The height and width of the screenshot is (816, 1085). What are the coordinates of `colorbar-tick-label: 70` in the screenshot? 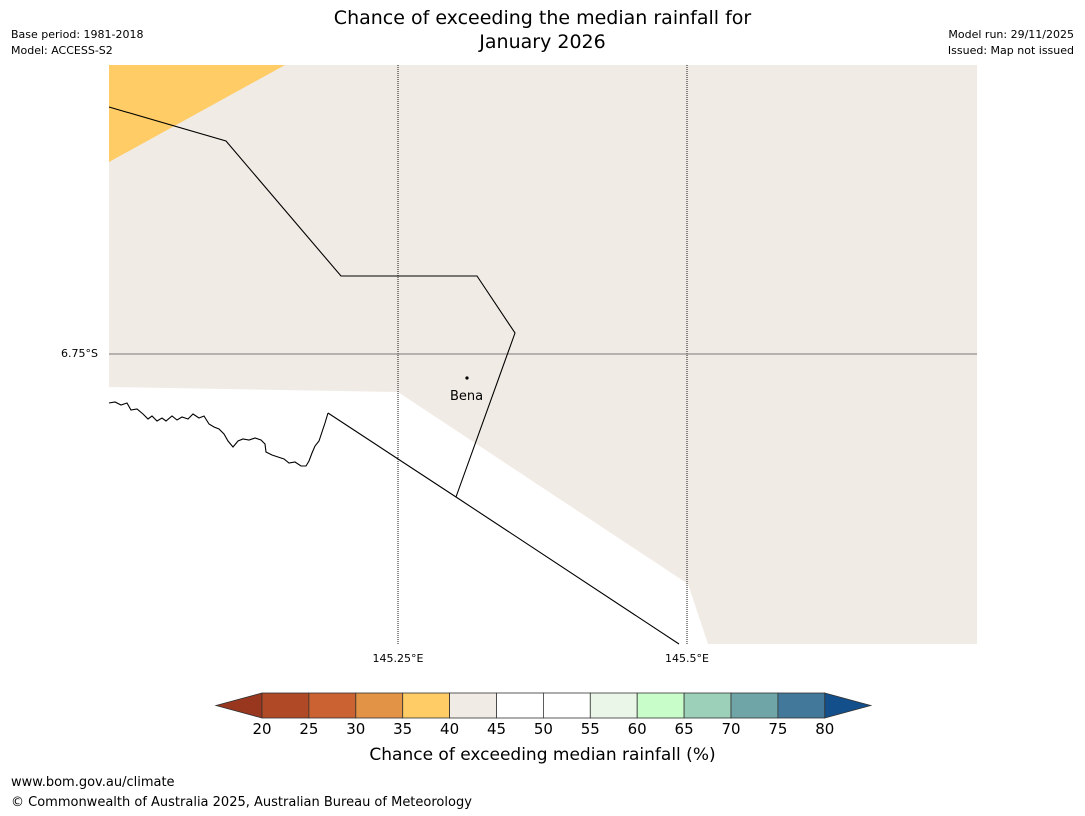 It's located at (731, 729).